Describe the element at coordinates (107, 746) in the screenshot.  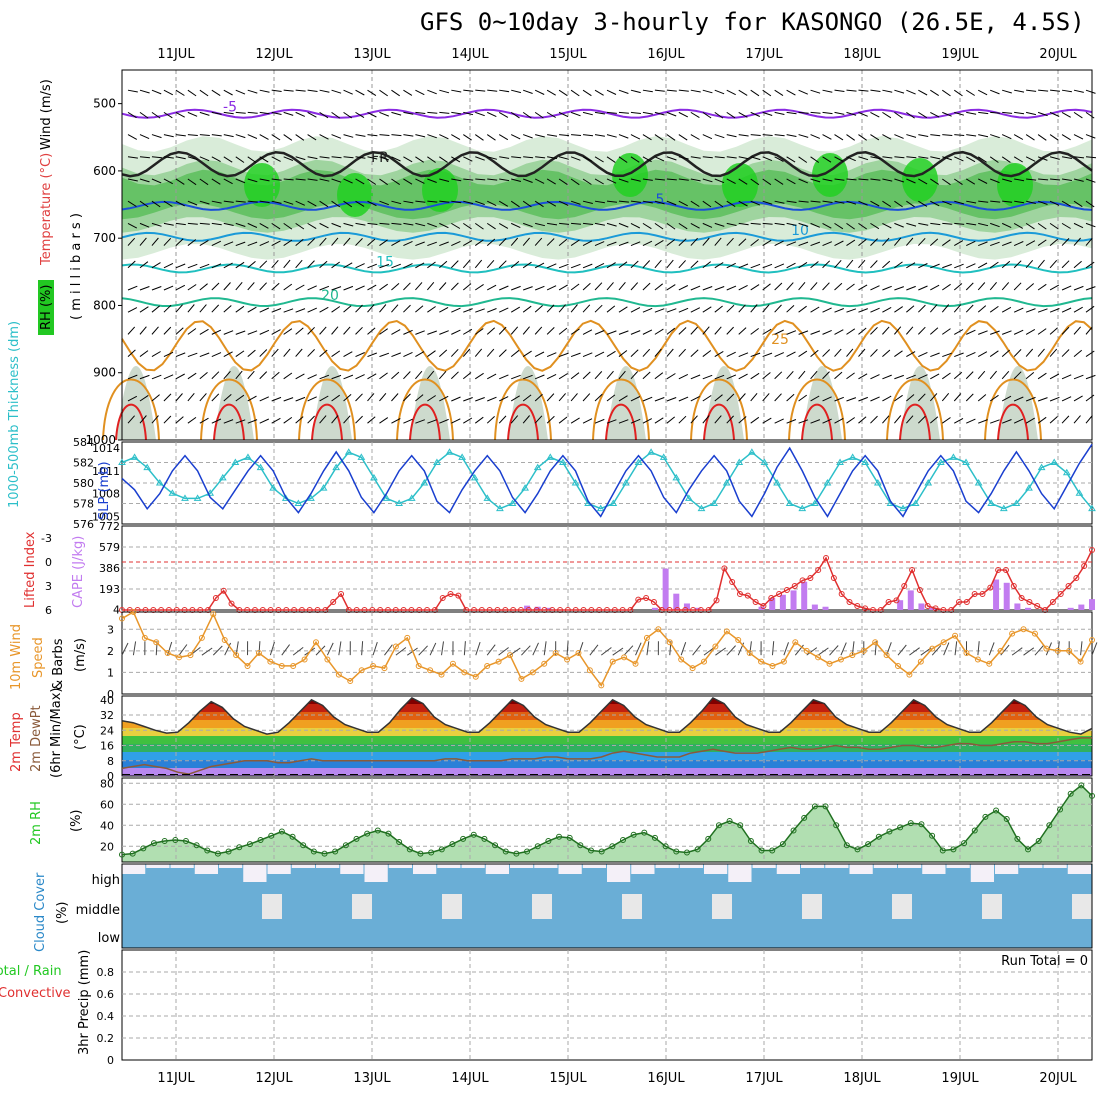
I see `temp-tick: 16` at that location.